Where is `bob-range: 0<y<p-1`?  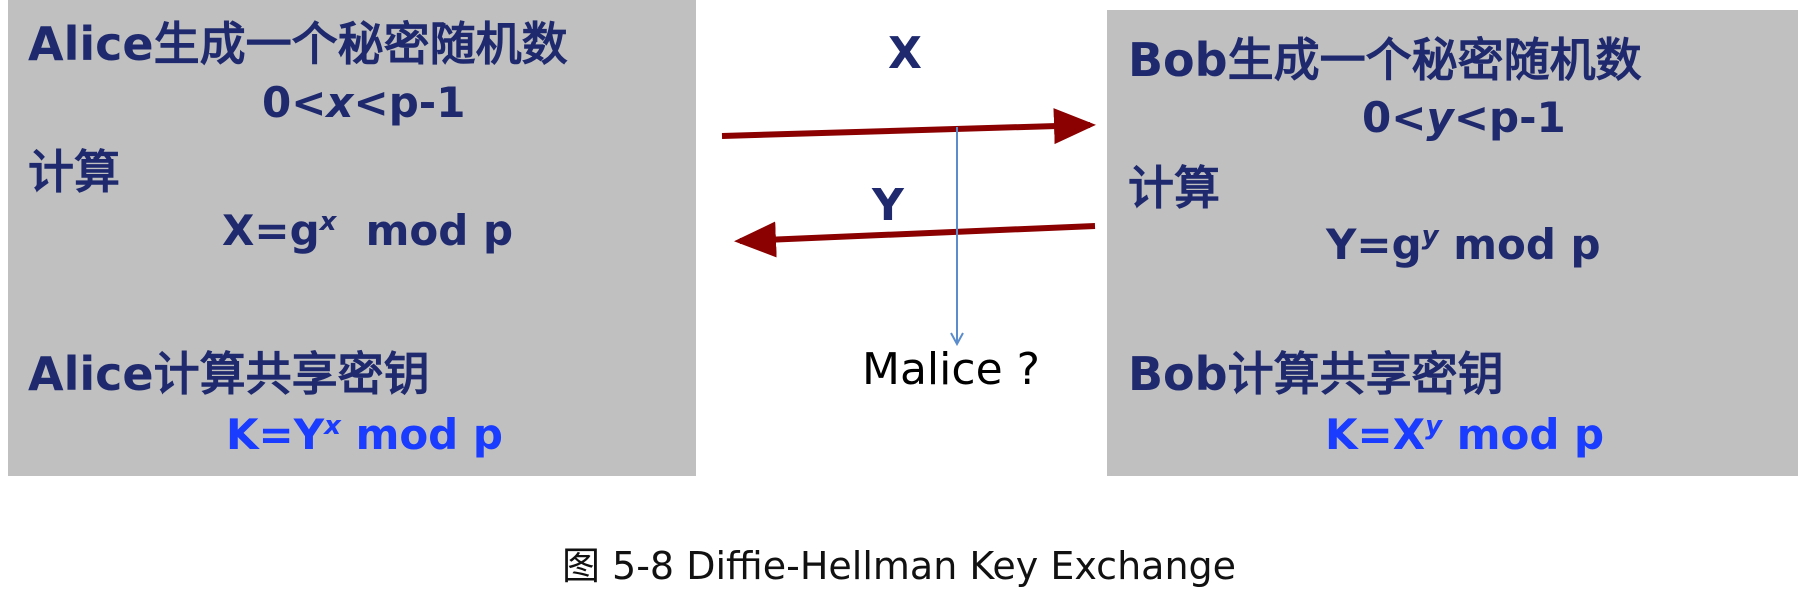
bob-range: 0<y<p-1 is located at coordinates (1464, 117).